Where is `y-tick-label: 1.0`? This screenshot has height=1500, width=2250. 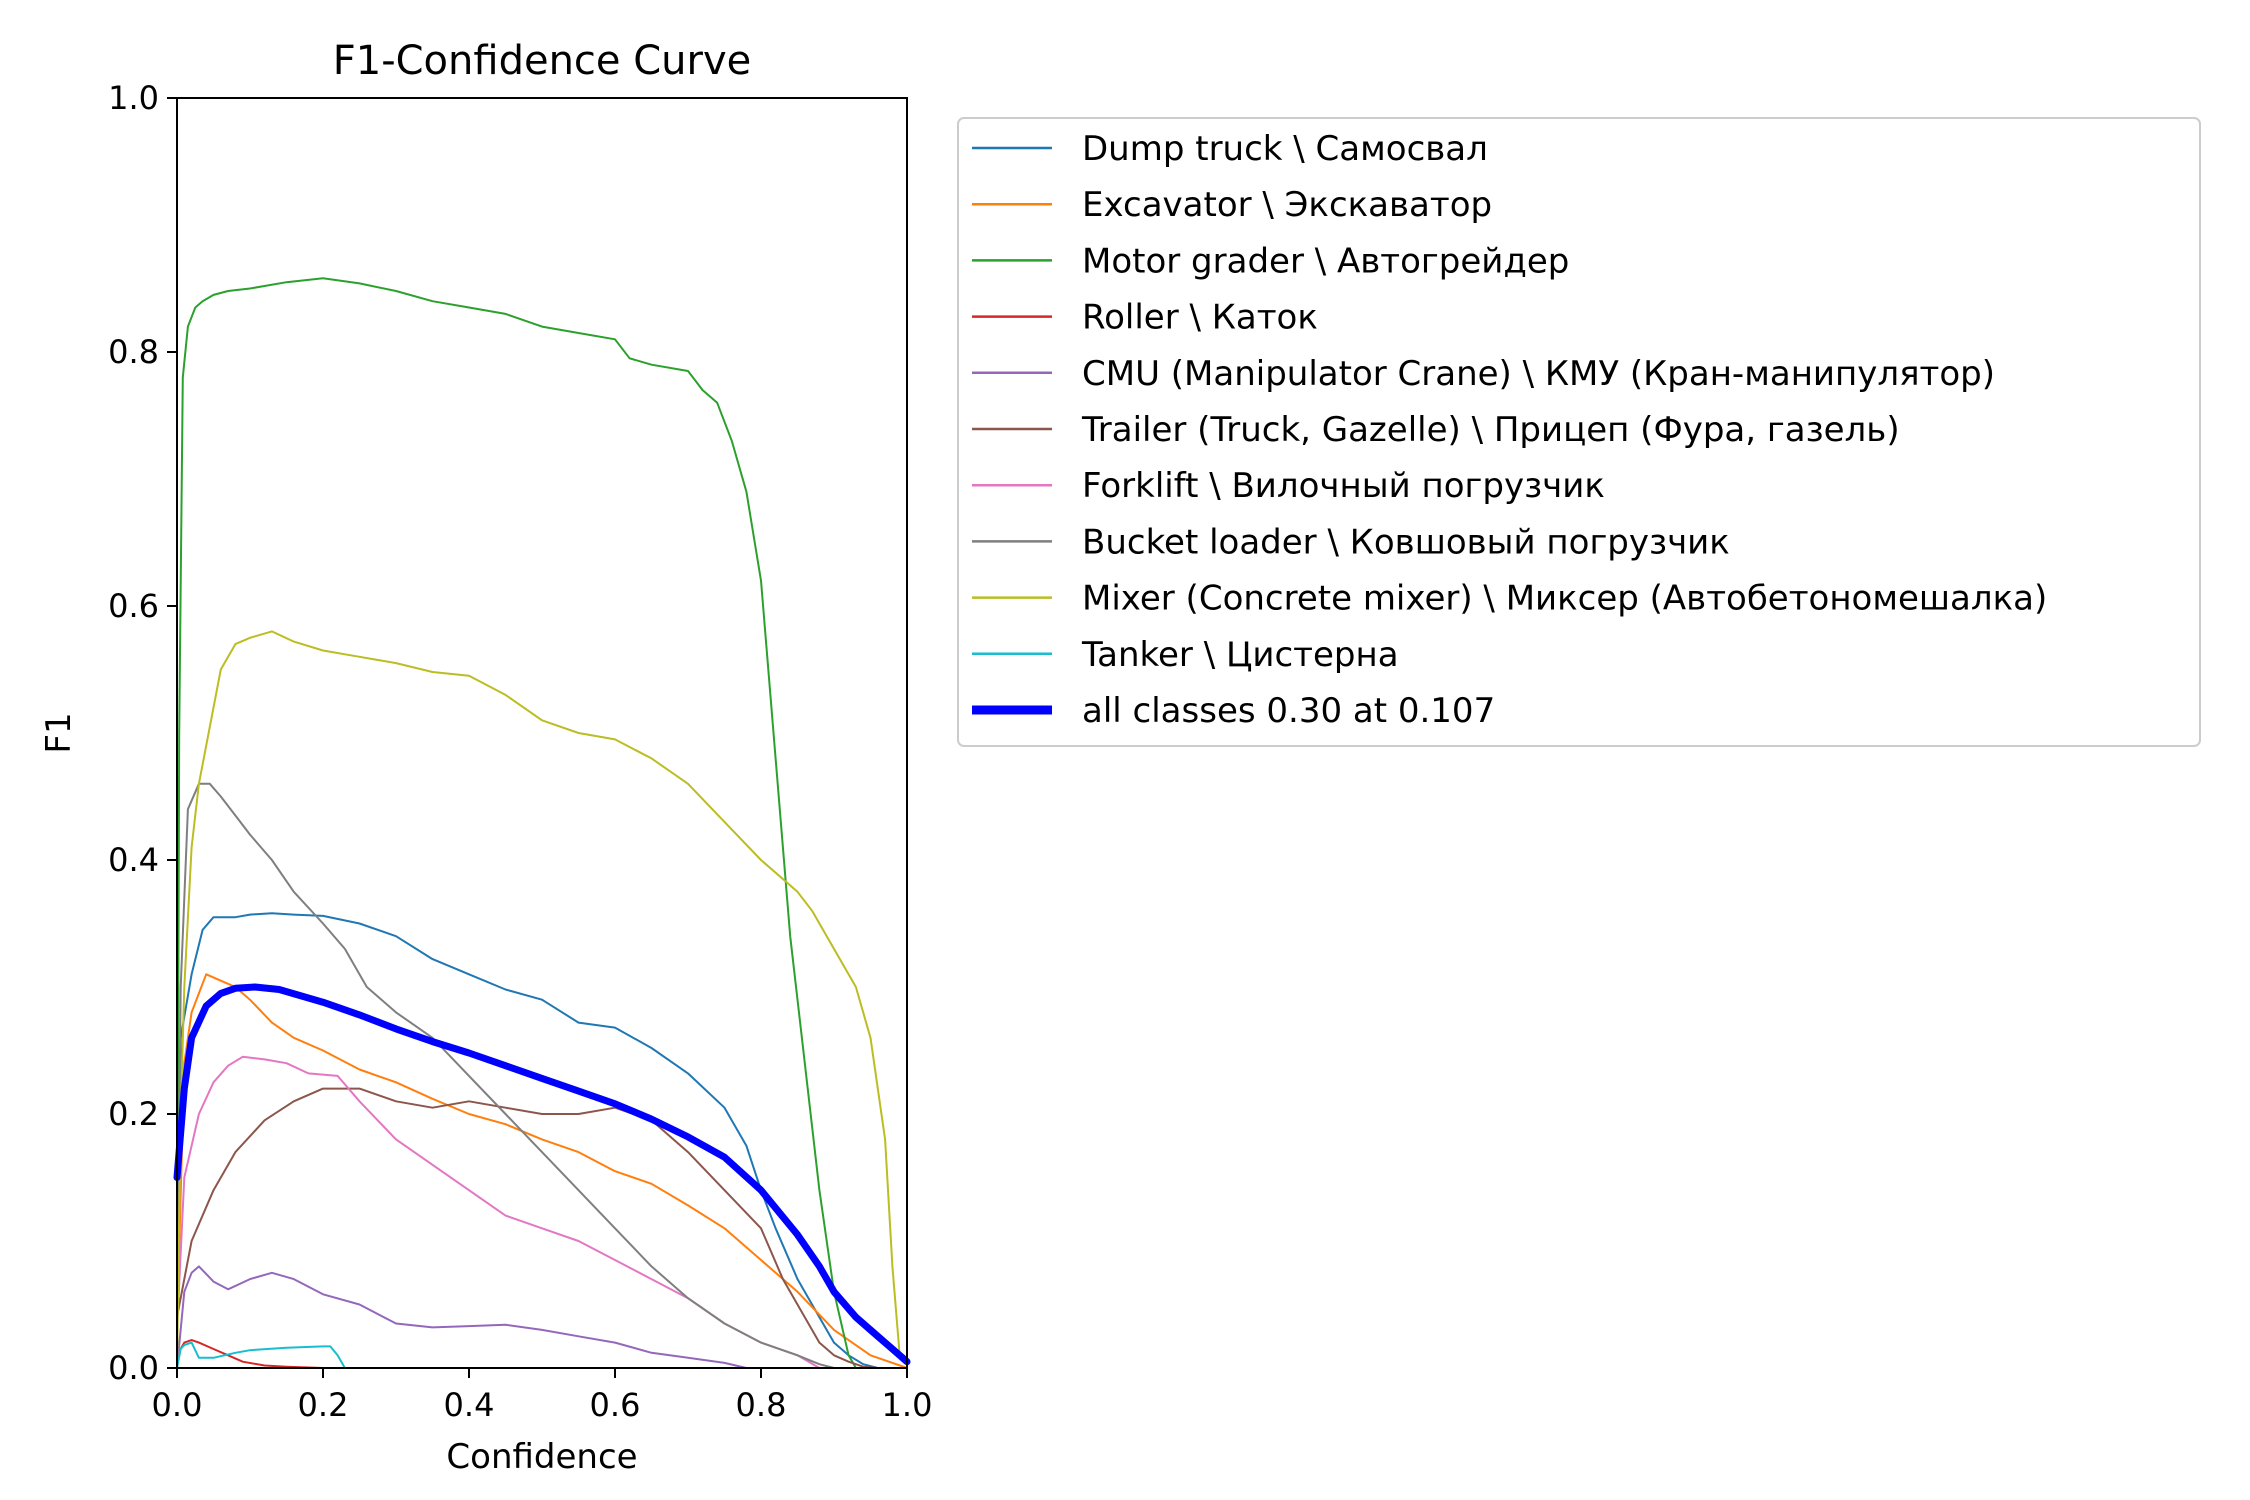
y-tick-label: 1.0 is located at coordinates (133, 98).